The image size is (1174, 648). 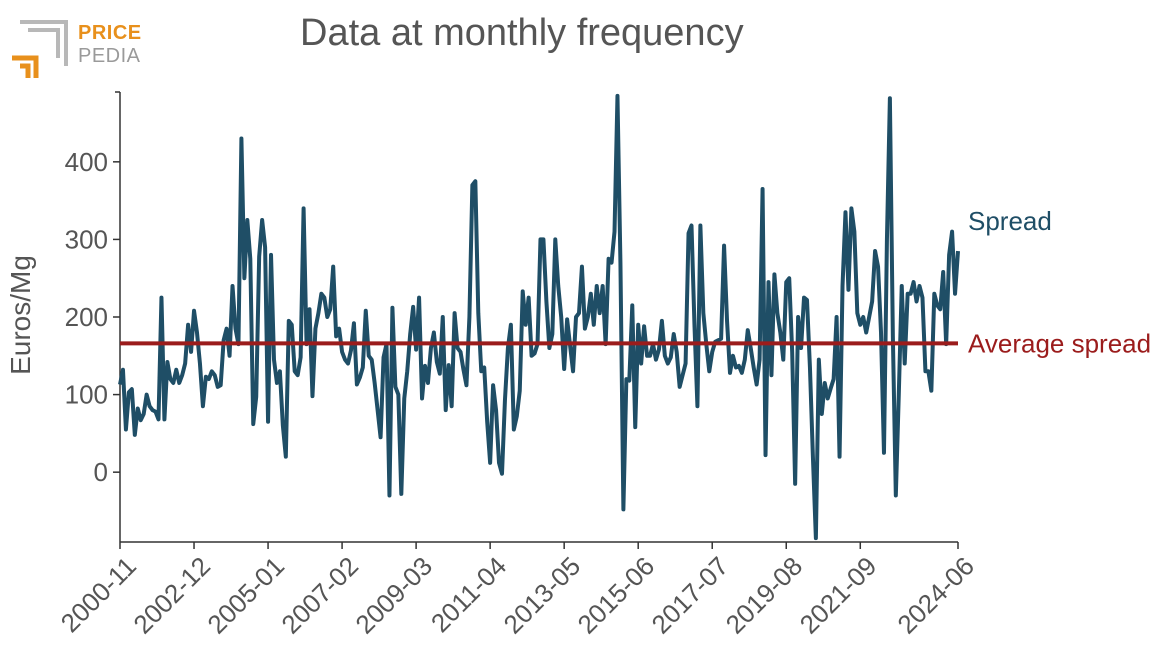 What do you see at coordinates (245, 595) in the screenshot?
I see `x-tick-label: 2005-01` at bounding box center [245, 595].